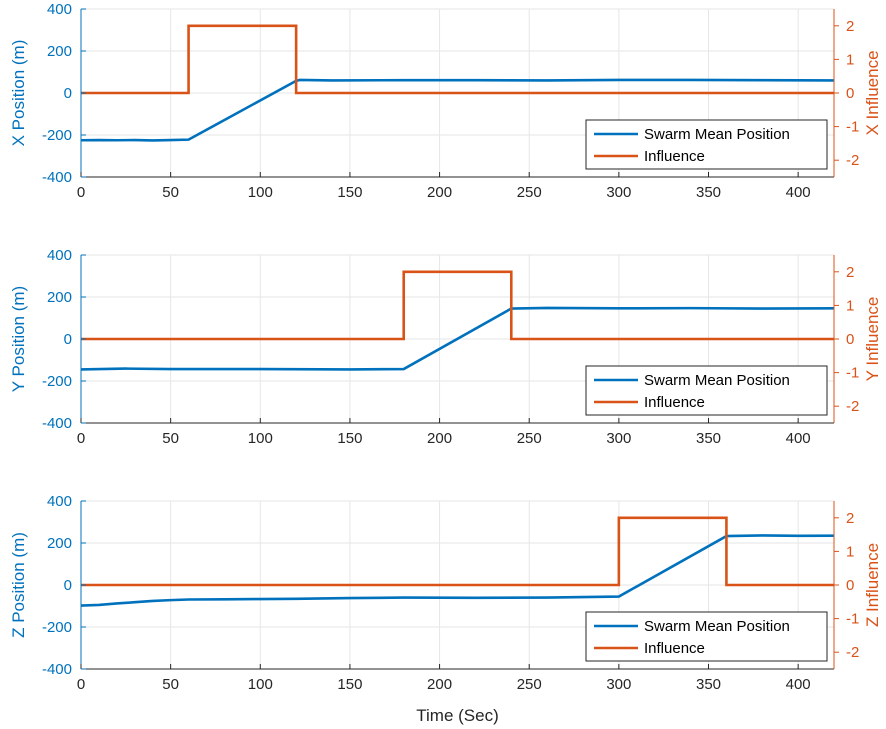 This screenshot has width=886, height=729. What do you see at coordinates (872, 92) in the screenshot?
I see `y2-axis-label: X Influence` at bounding box center [872, 92].